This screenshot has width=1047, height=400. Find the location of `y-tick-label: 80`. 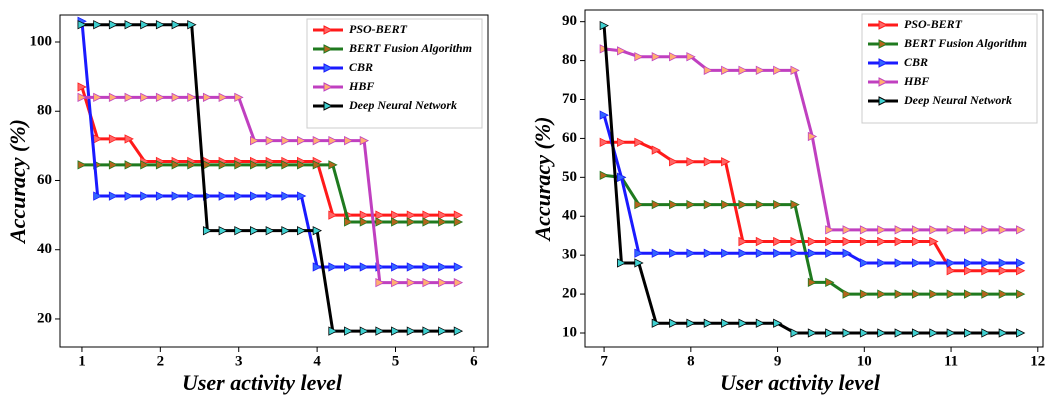

y-tick-label: 80 is located at coordinates (44, 111).